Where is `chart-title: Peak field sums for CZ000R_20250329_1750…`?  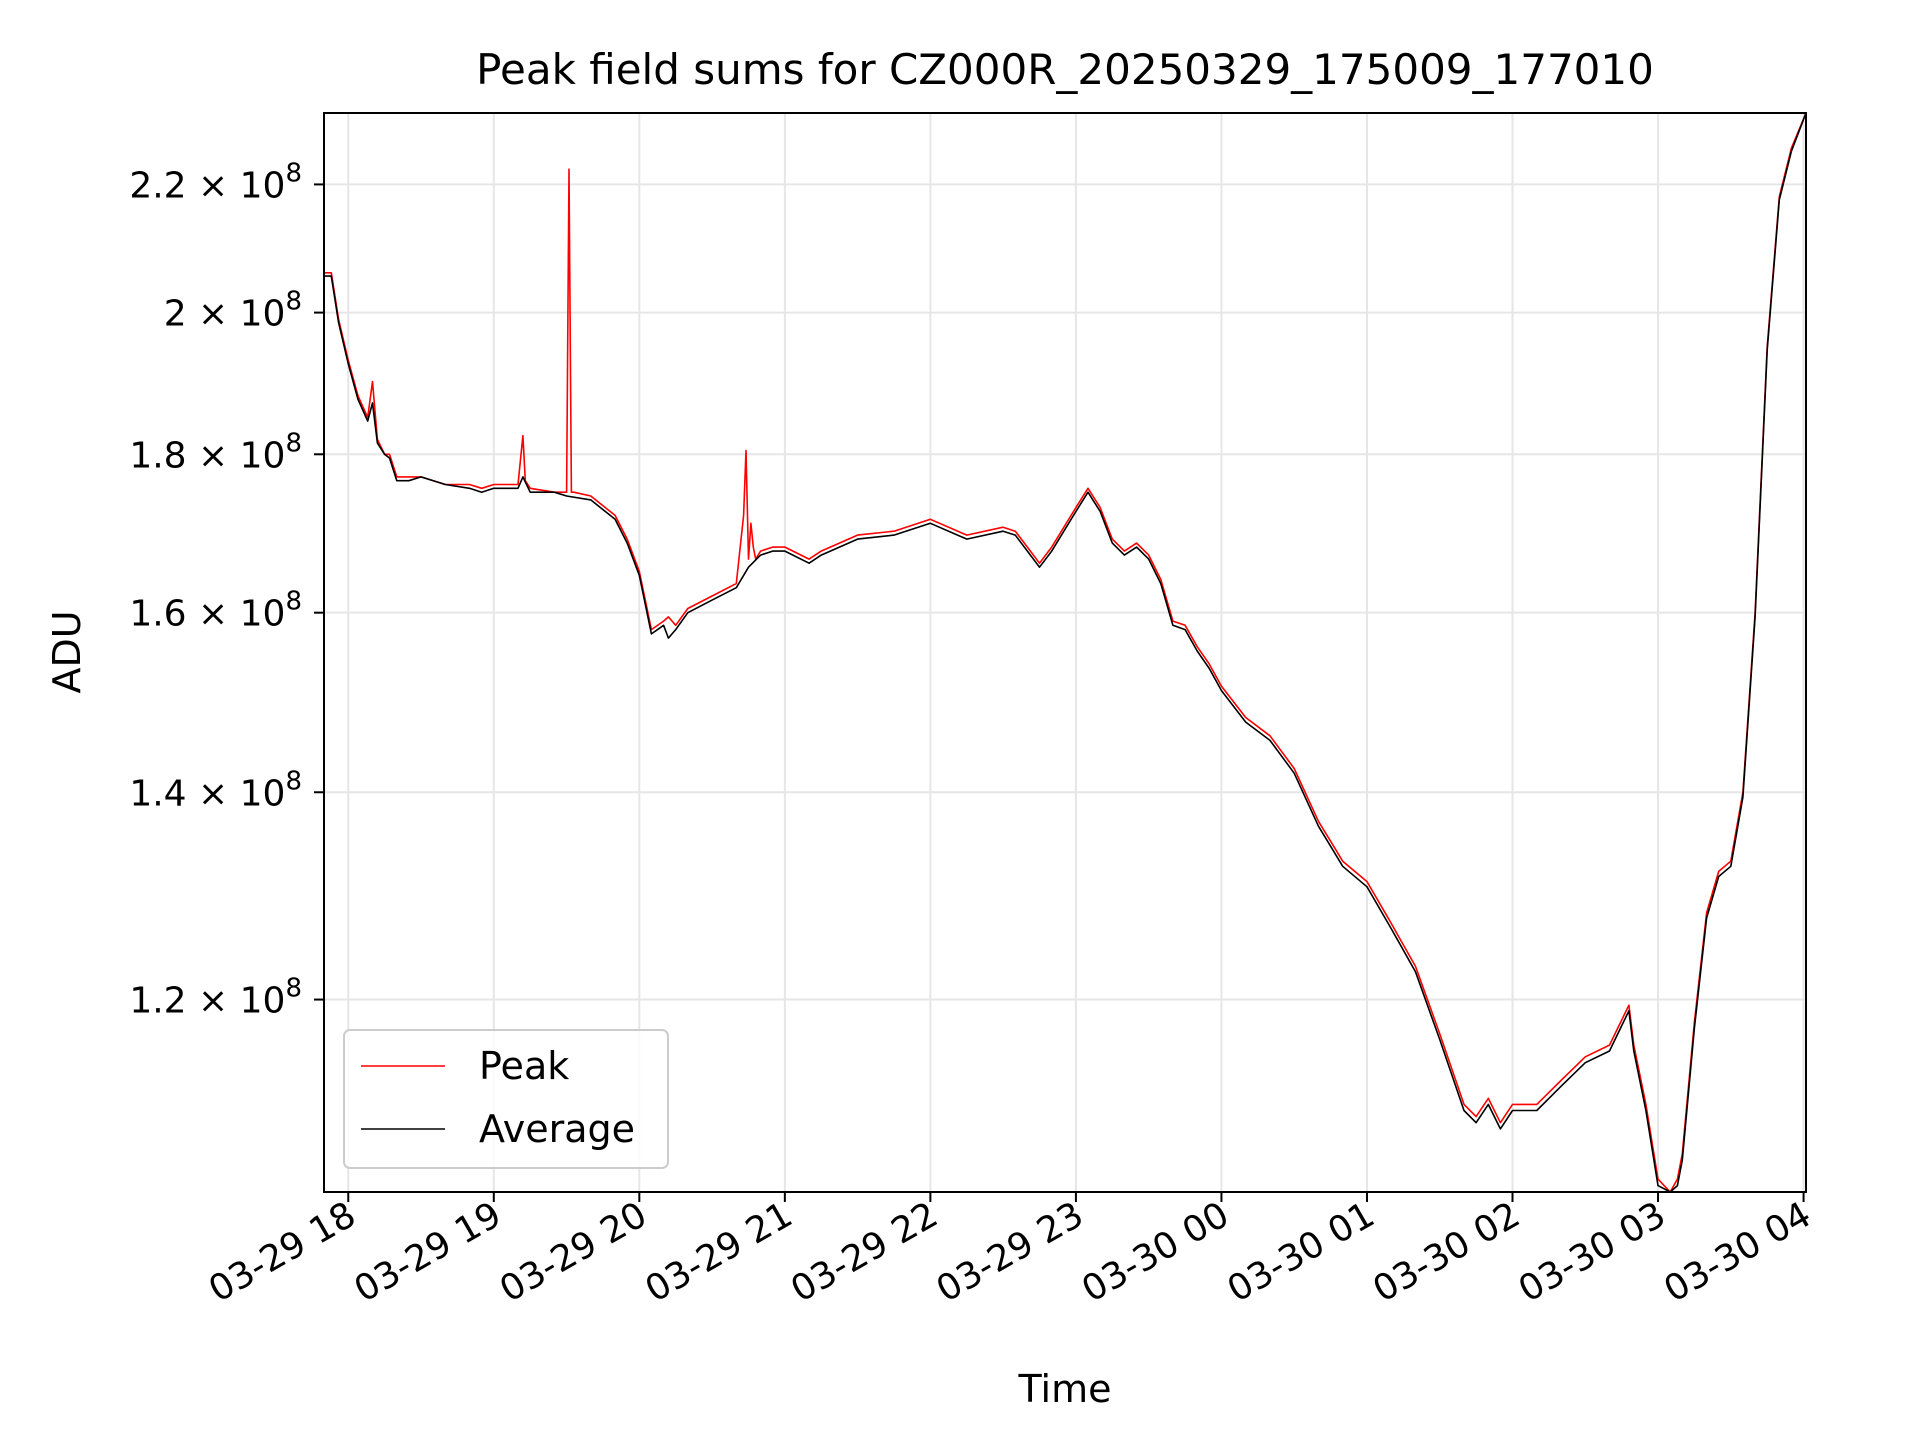 chart-title: Peak field sums for CZ000R_20250329_1750… is located at coordinates (1065, 69).